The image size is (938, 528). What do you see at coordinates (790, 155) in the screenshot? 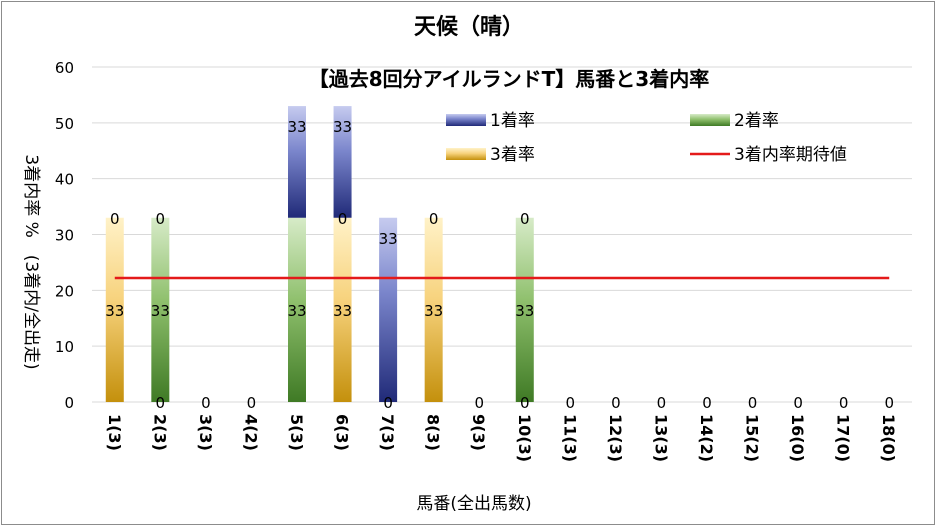
I see `legend-label: 3着内率期待値` at bounding box center [790, 155].